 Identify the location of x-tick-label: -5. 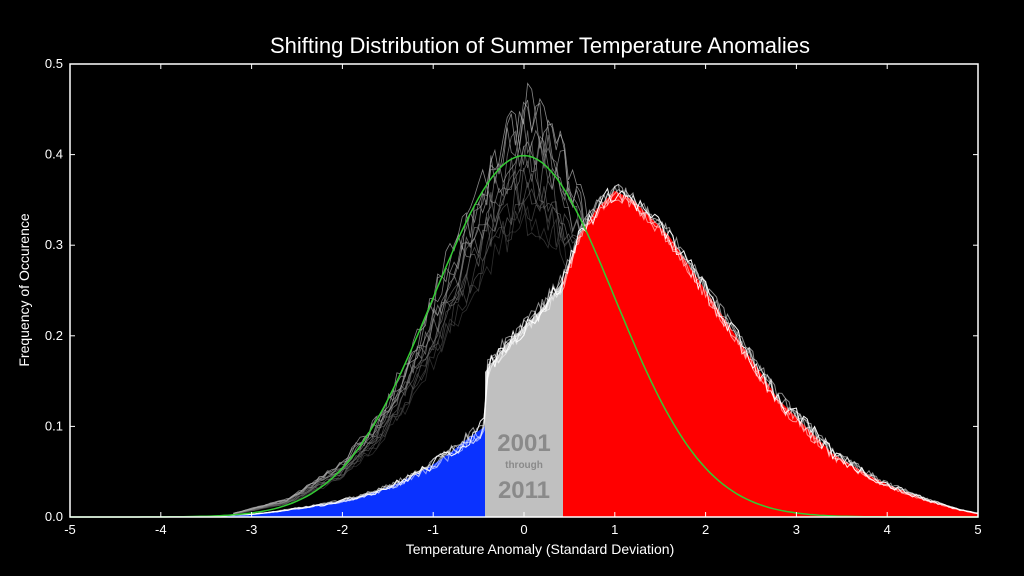
(70, 529).